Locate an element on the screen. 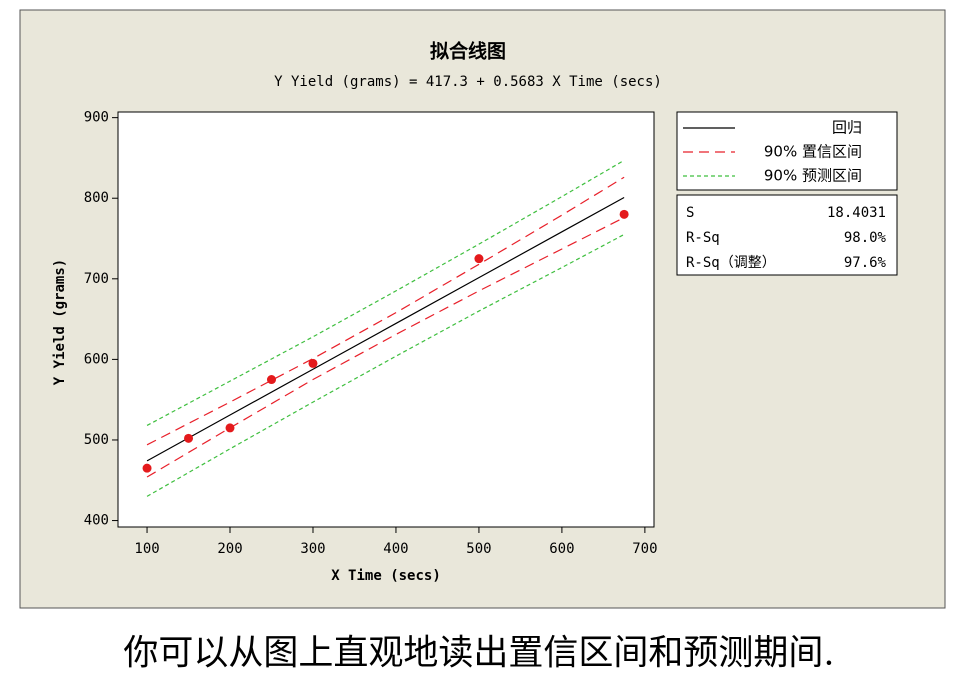 The image size is (959, 689). stat-name: S is located at coordinates (690, 213).